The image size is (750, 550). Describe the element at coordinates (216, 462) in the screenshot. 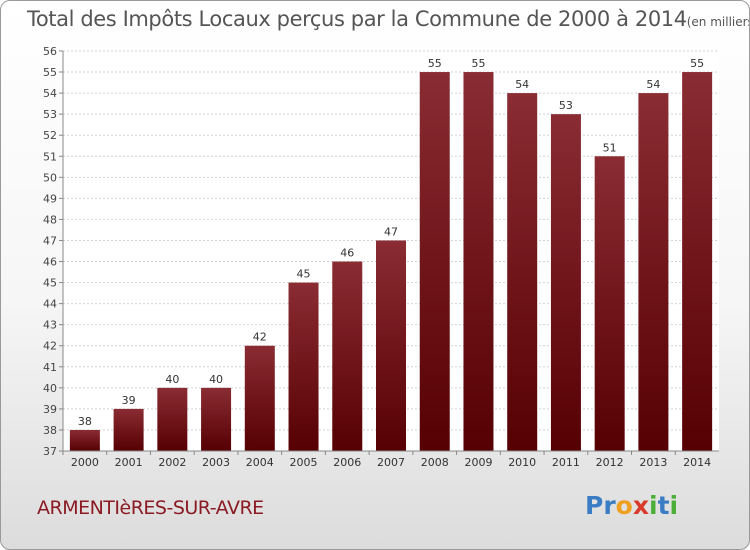

I see `x-tick-label: 2003` at that location.